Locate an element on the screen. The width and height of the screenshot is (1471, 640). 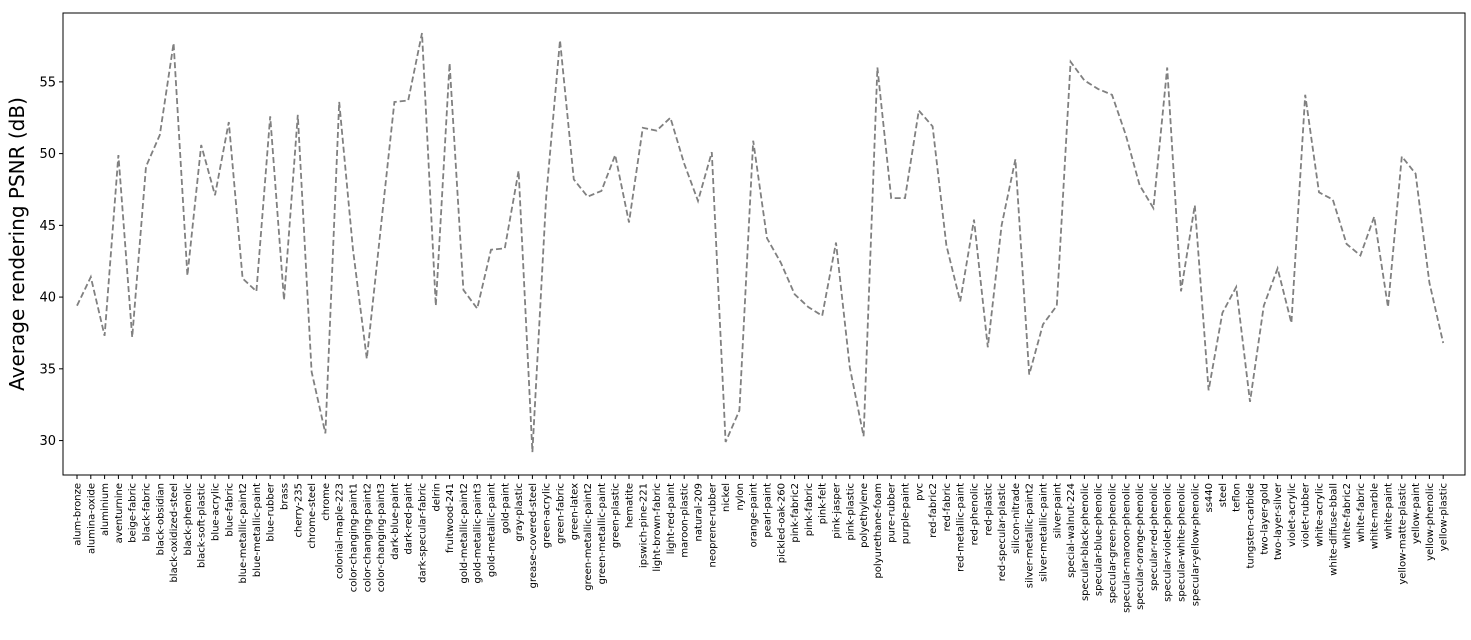
x-tick-label: brass is located at coordinates (285, 496).